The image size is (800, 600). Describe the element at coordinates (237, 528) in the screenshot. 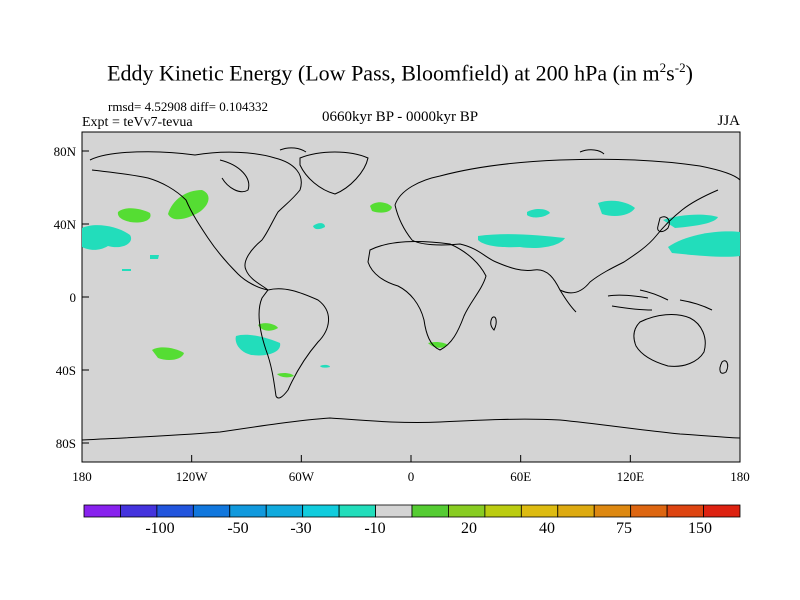

I see `colorbar-label: -50` at that location.